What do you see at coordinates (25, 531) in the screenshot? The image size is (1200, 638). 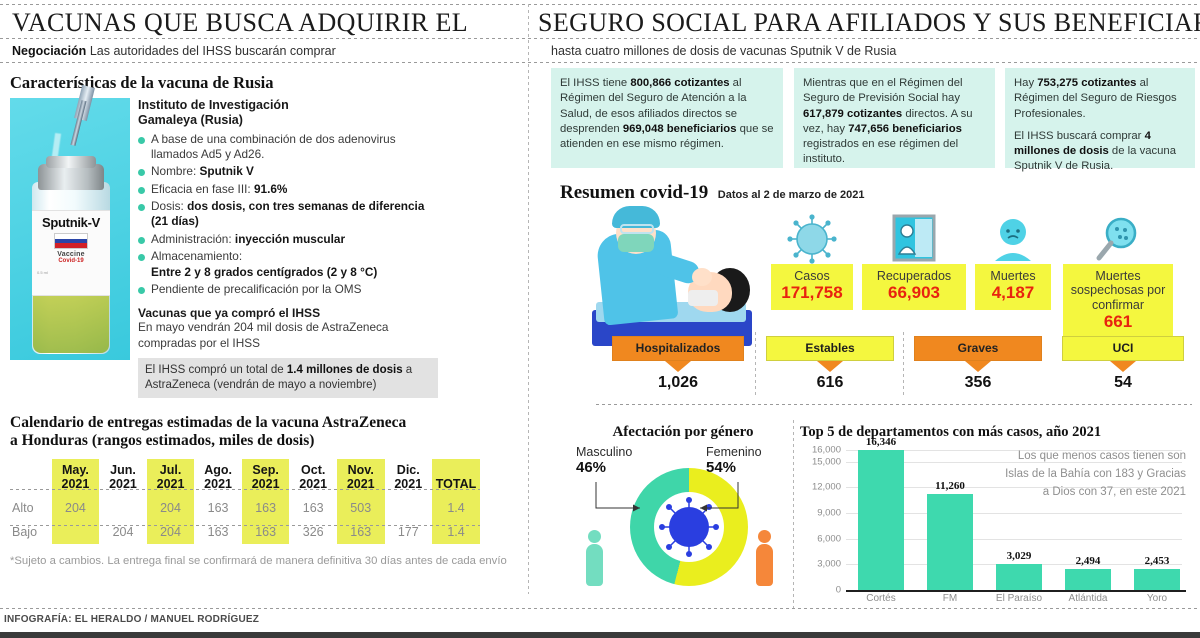 I see `row-label: Bajo` at bounding box center [25, 531].